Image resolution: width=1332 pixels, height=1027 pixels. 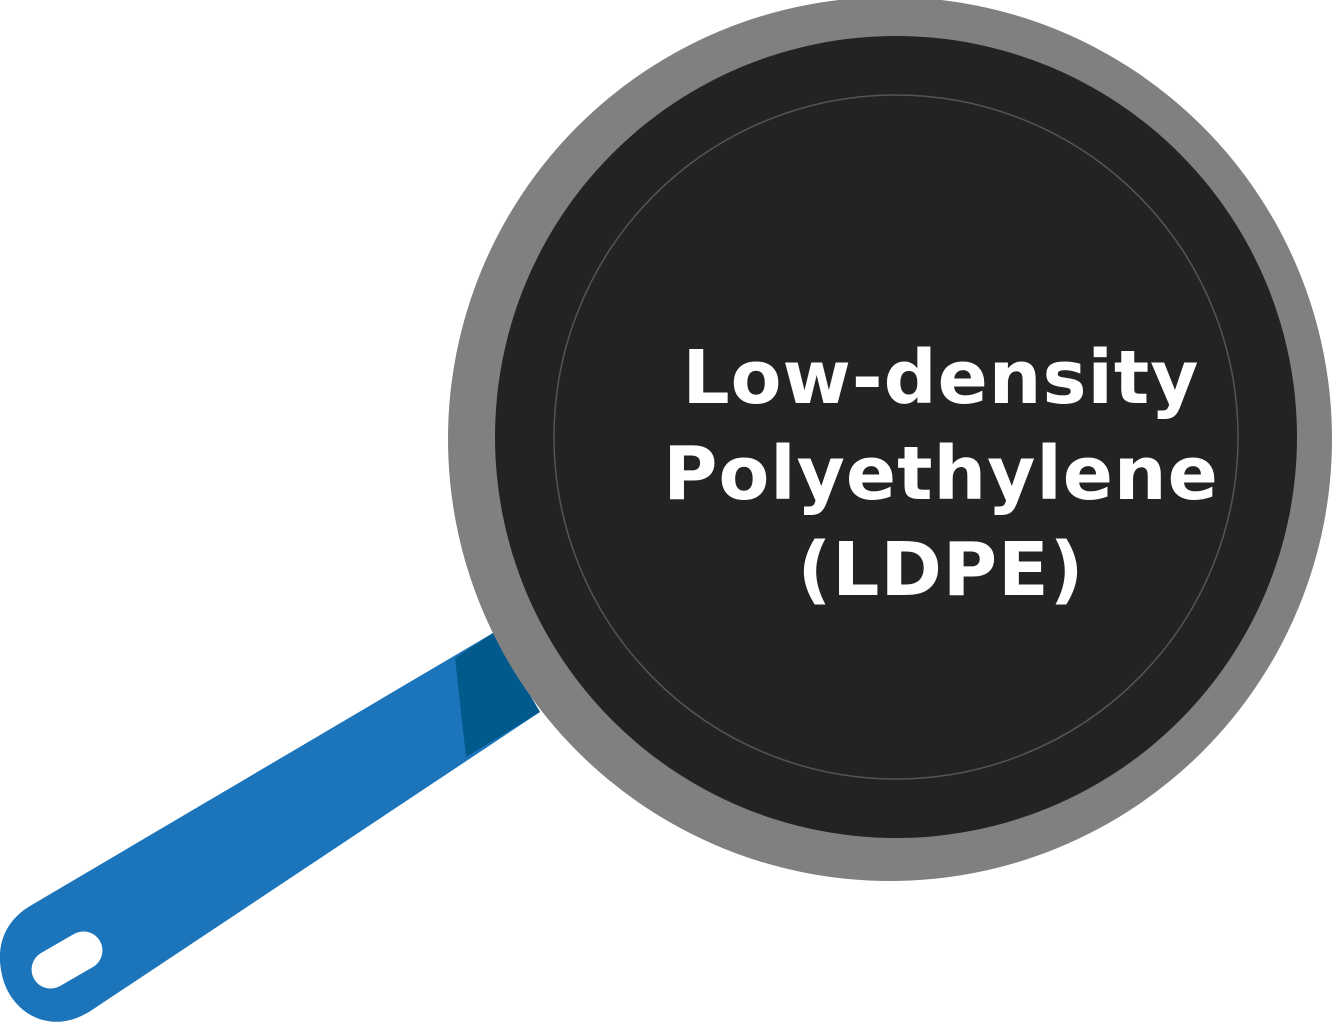 I want to click on material-label-line-3: (LDPE), so click(x=941, y=570).